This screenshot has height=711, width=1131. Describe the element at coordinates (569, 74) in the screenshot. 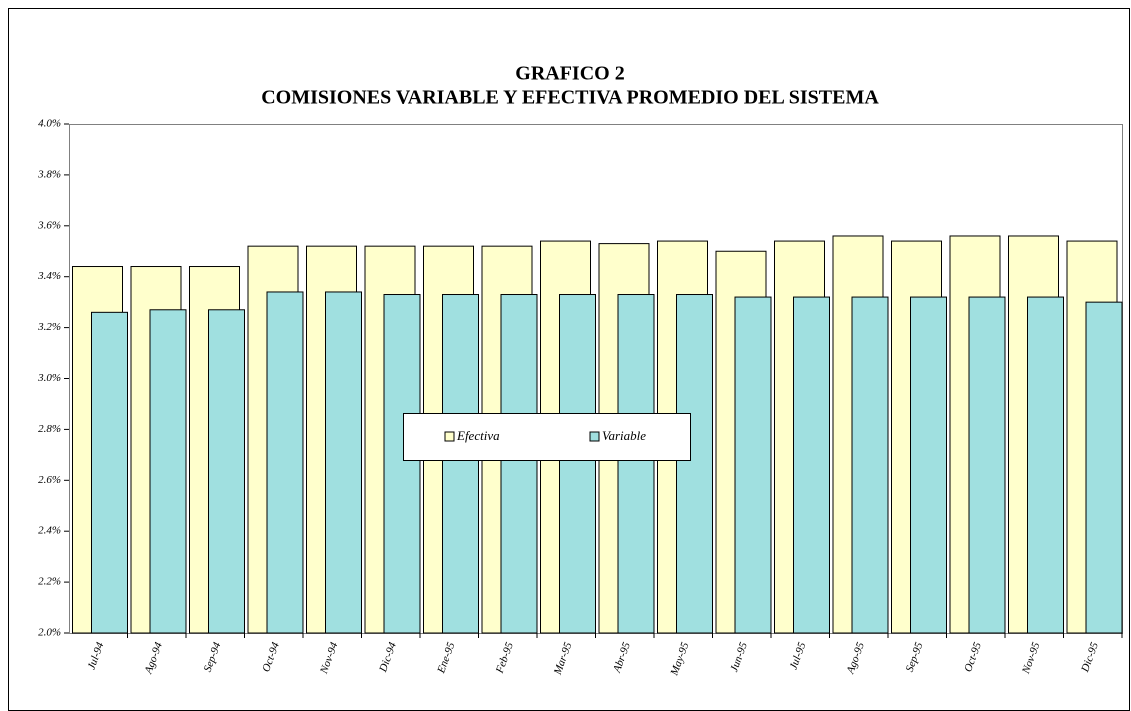

I see `chart-title: GRAFICO 2` at that location.